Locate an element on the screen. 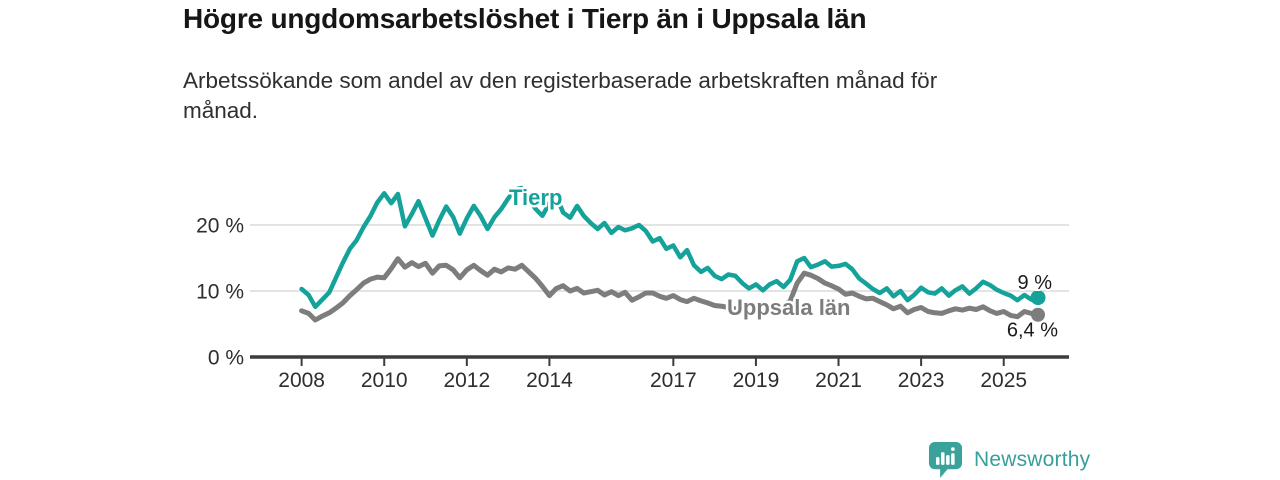 The width and height of the screenshot is (1280, 480). end-value-label-tierp: 9 % is located at coordinates (1035, 283).